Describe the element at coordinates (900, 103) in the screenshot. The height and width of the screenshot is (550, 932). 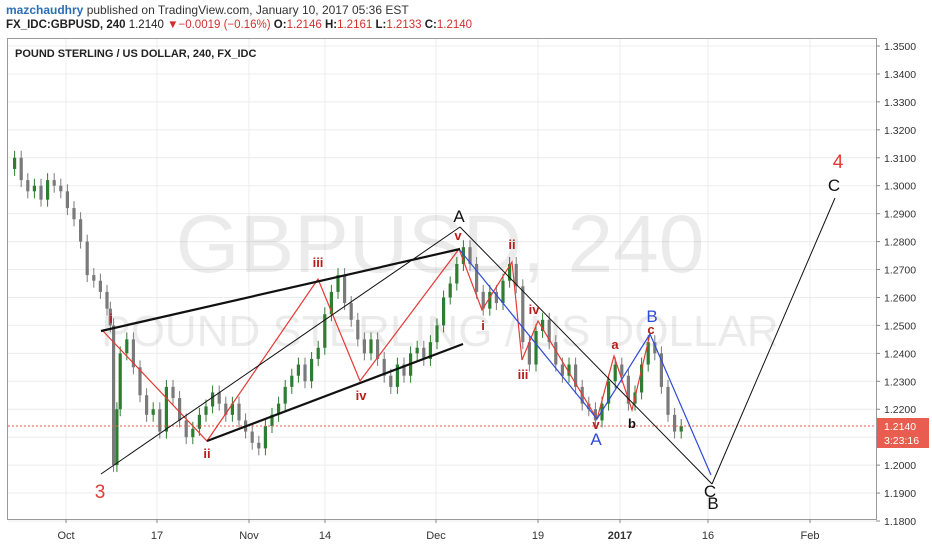
I see `price-tick-label-2: 1.3300` at that location.